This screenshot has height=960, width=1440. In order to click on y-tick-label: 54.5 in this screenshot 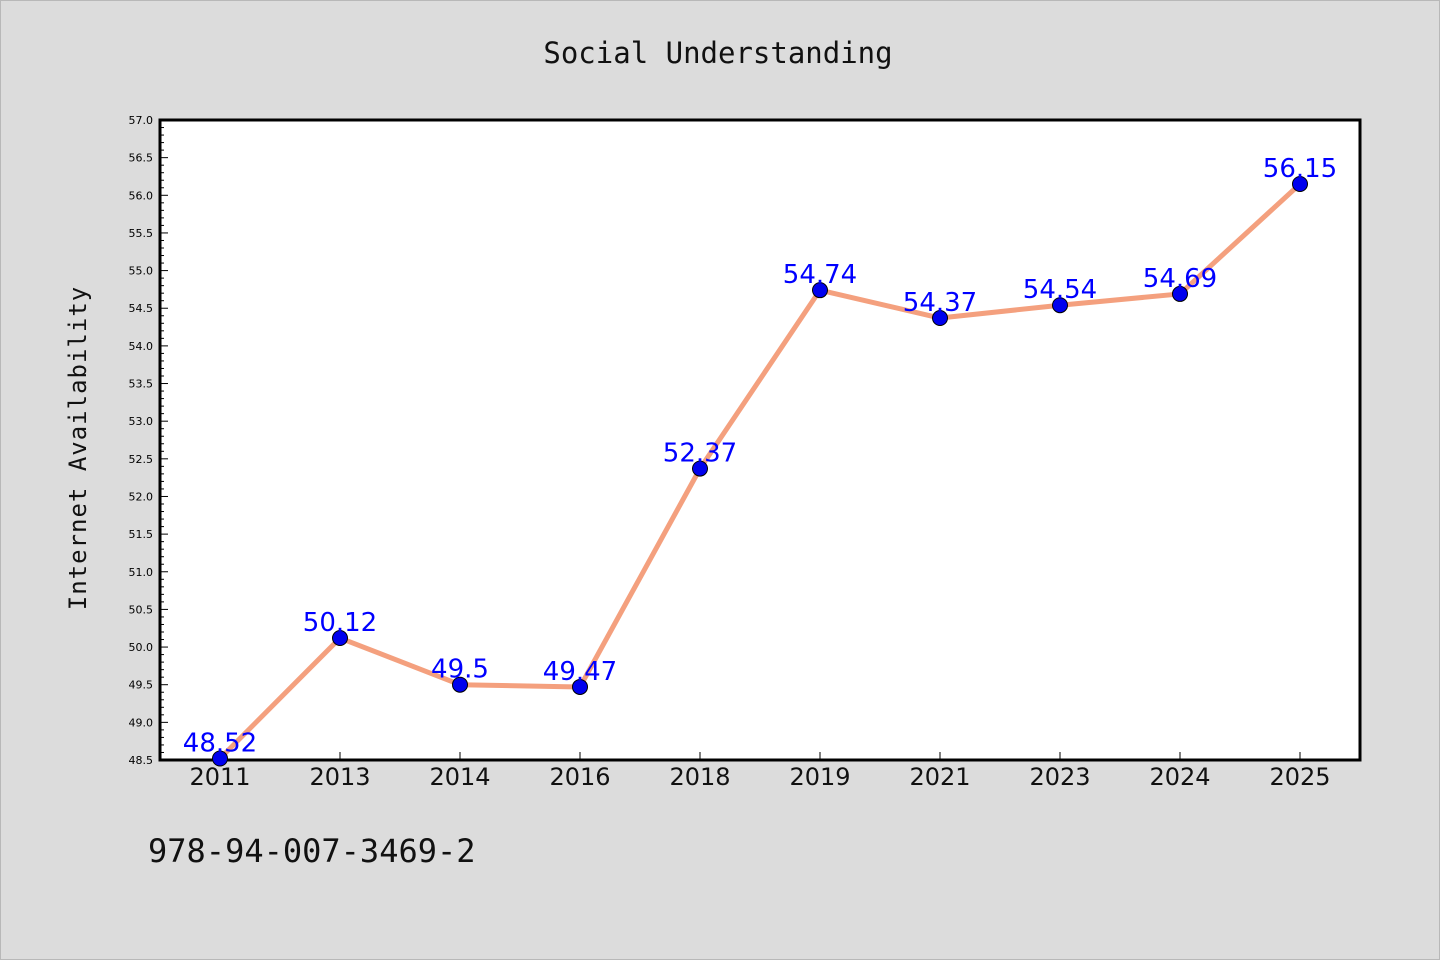, I will do `click(141, 308)`.